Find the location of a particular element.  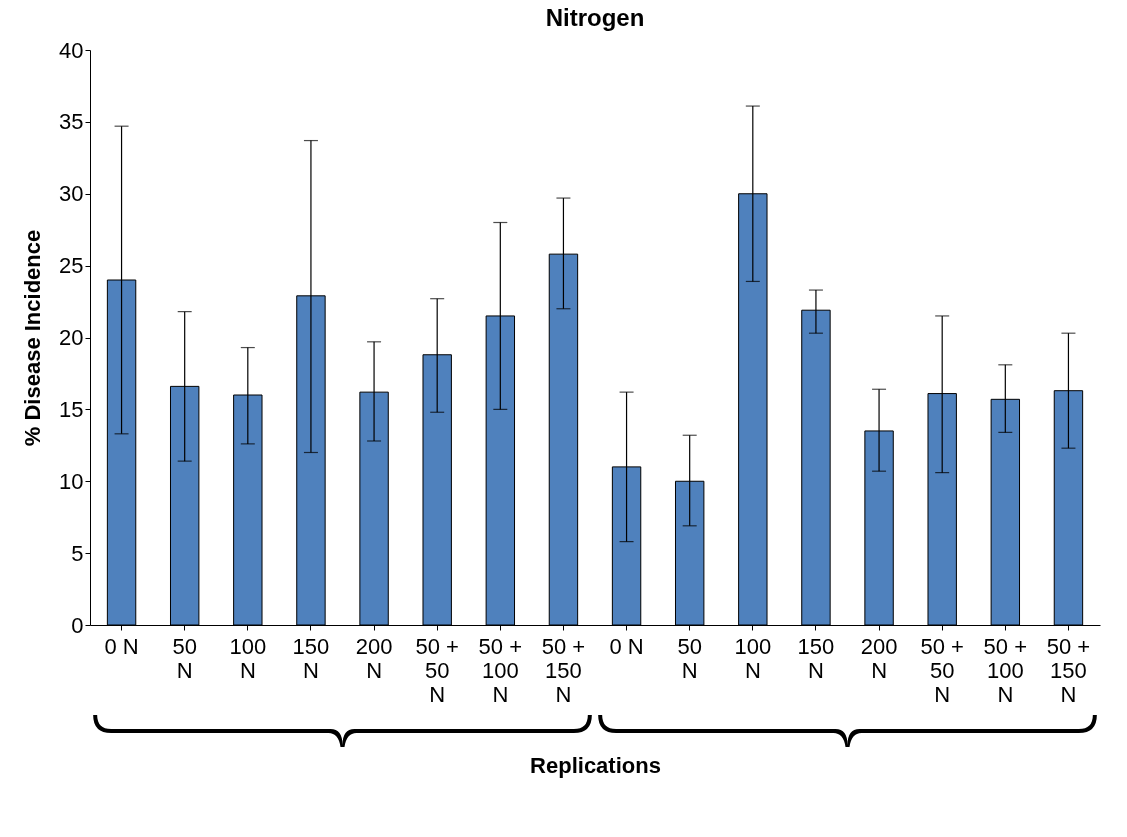

y-tick-label: 0 is located at coordinates (77, 625).